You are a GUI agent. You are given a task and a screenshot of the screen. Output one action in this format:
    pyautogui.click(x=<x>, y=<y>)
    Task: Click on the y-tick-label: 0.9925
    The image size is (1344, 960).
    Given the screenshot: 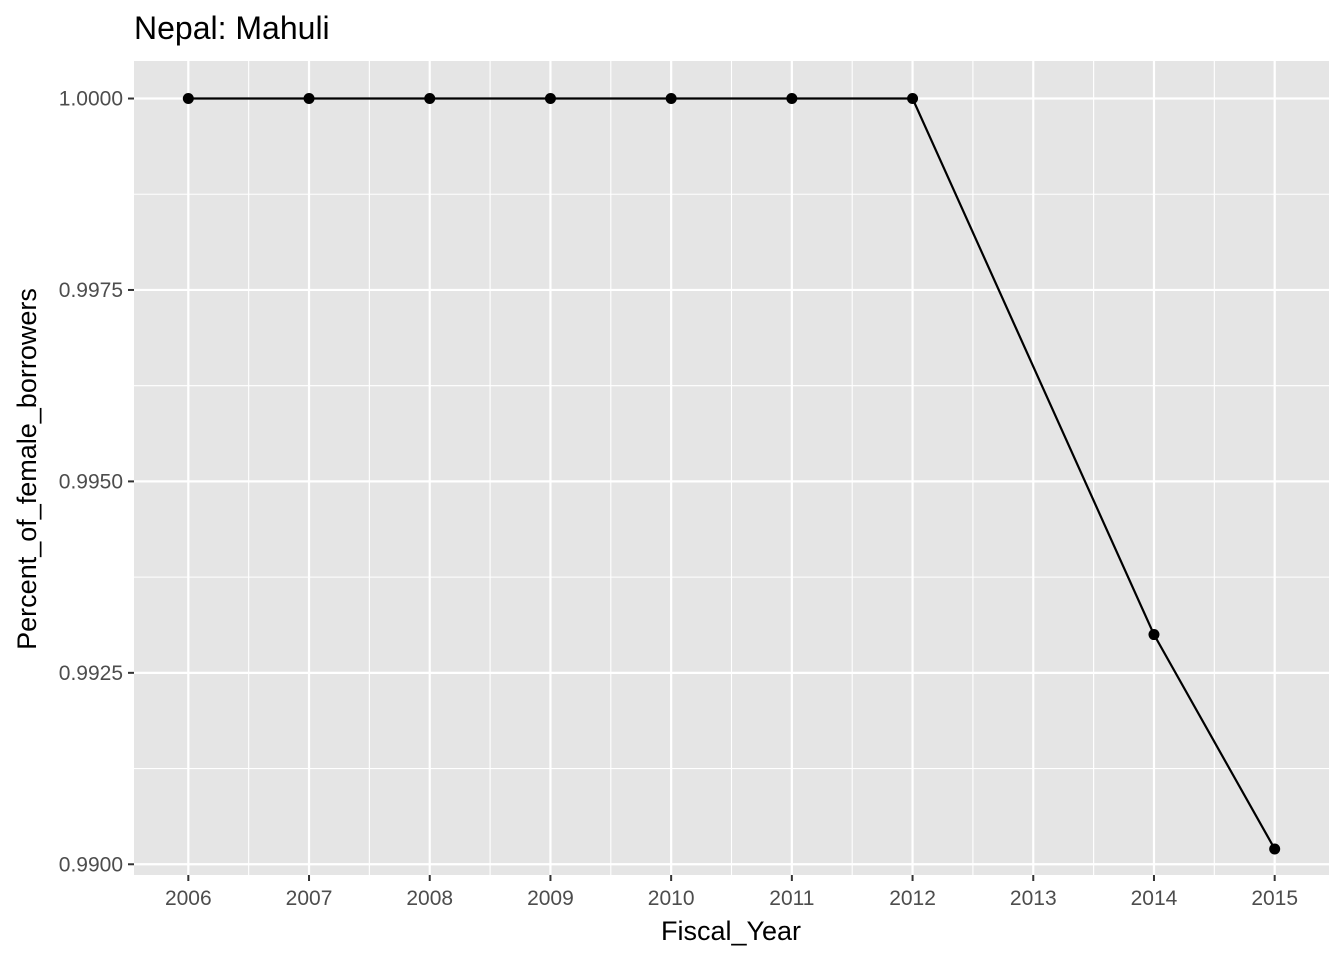 What is the action you would take?
    pyautogui.click(x=91, y=673)
    